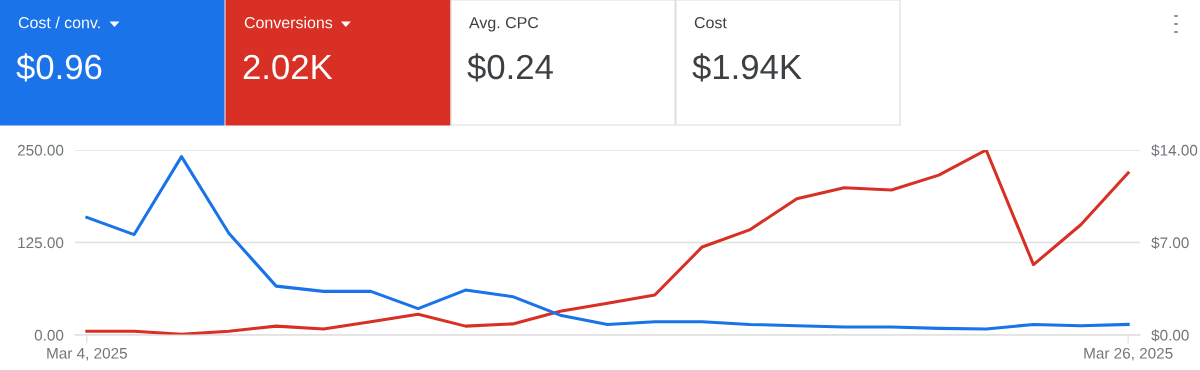 The width and height of the screenshot is (1200, 370). What do you see at coordinates (59, 67) in the screenshot?
I see `text: $0.96` at bounding box center [59, 67].